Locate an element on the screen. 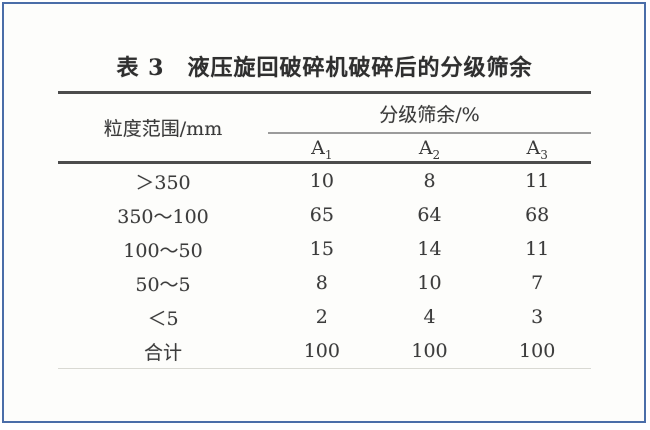 This screenshot has width=650, height=430. cell-value: 15 is located at coordinates (321, 249).